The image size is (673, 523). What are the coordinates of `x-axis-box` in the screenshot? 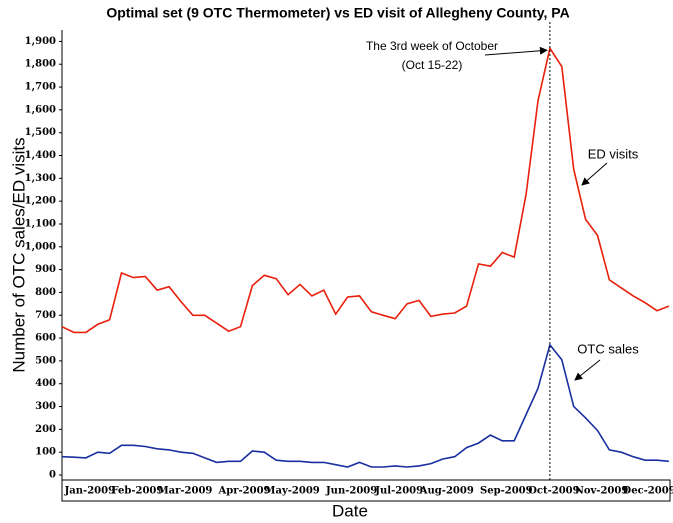 It's located at (366, 490).